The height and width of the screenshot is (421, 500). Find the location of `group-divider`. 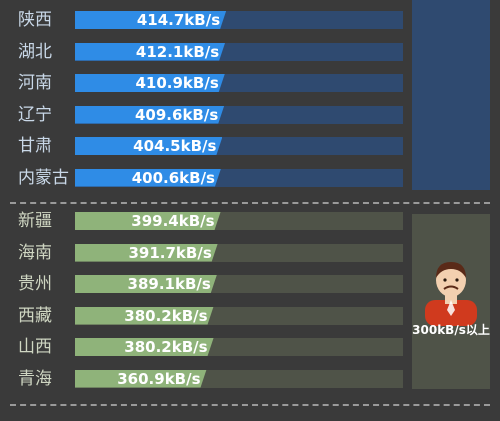

group-divider is located at coordinates (250, 203).